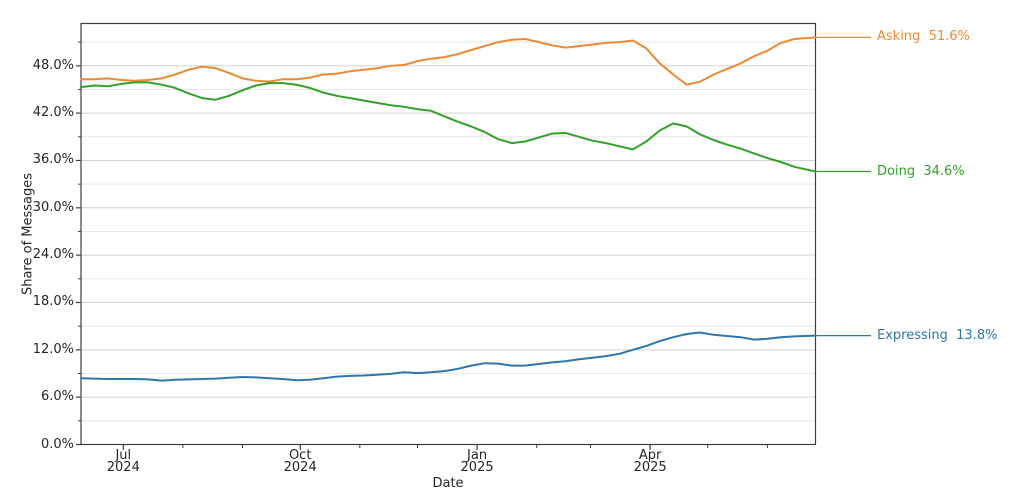  What do you see at coordinates (949, 37) in the screenshot?
I see `series-end-value: 51.6%` at bounding box center [949, 37].